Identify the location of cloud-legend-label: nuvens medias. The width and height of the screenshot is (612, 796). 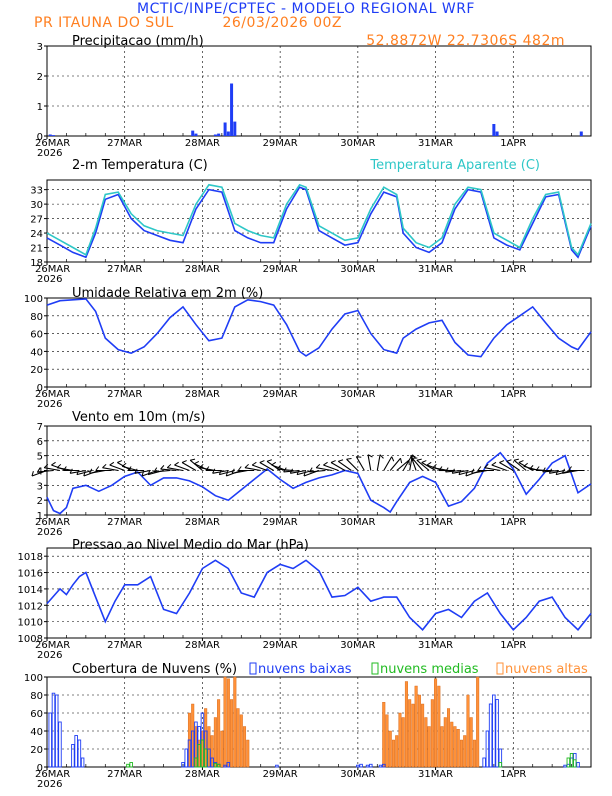
(429, 669).